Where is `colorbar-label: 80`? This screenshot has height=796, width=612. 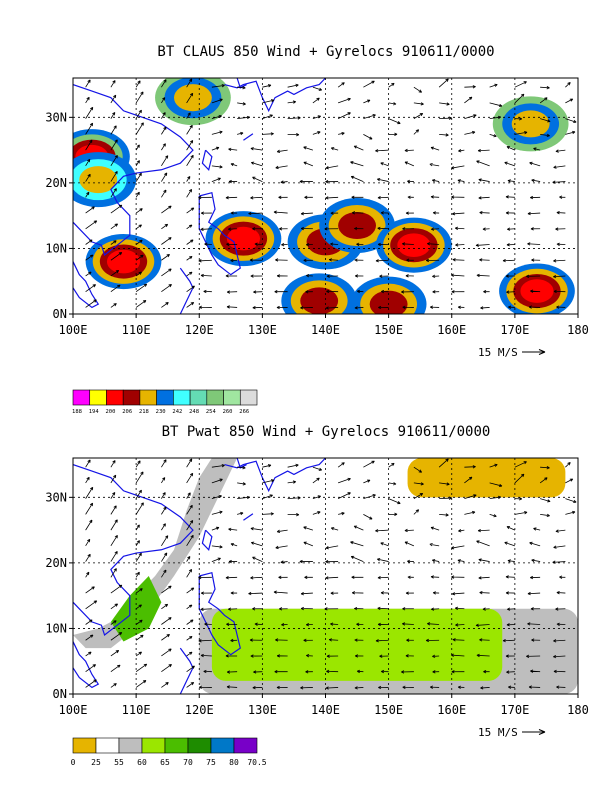 colorbar-label: 80 is located at coordinates (234, 762).